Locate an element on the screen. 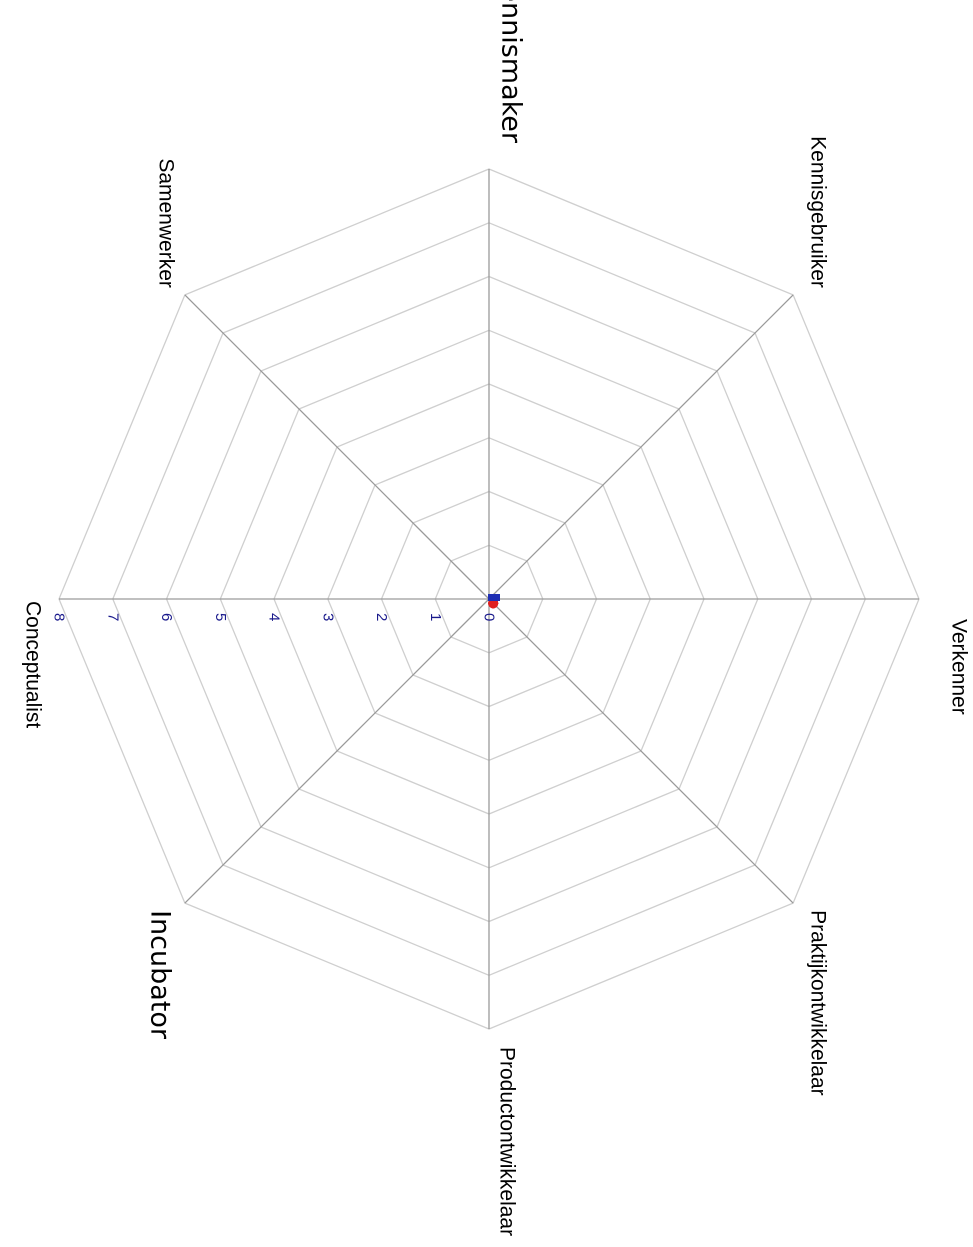  axis-label-productontwikkelaar: Productontwikkelaar is located at coordinates (507, 1141).